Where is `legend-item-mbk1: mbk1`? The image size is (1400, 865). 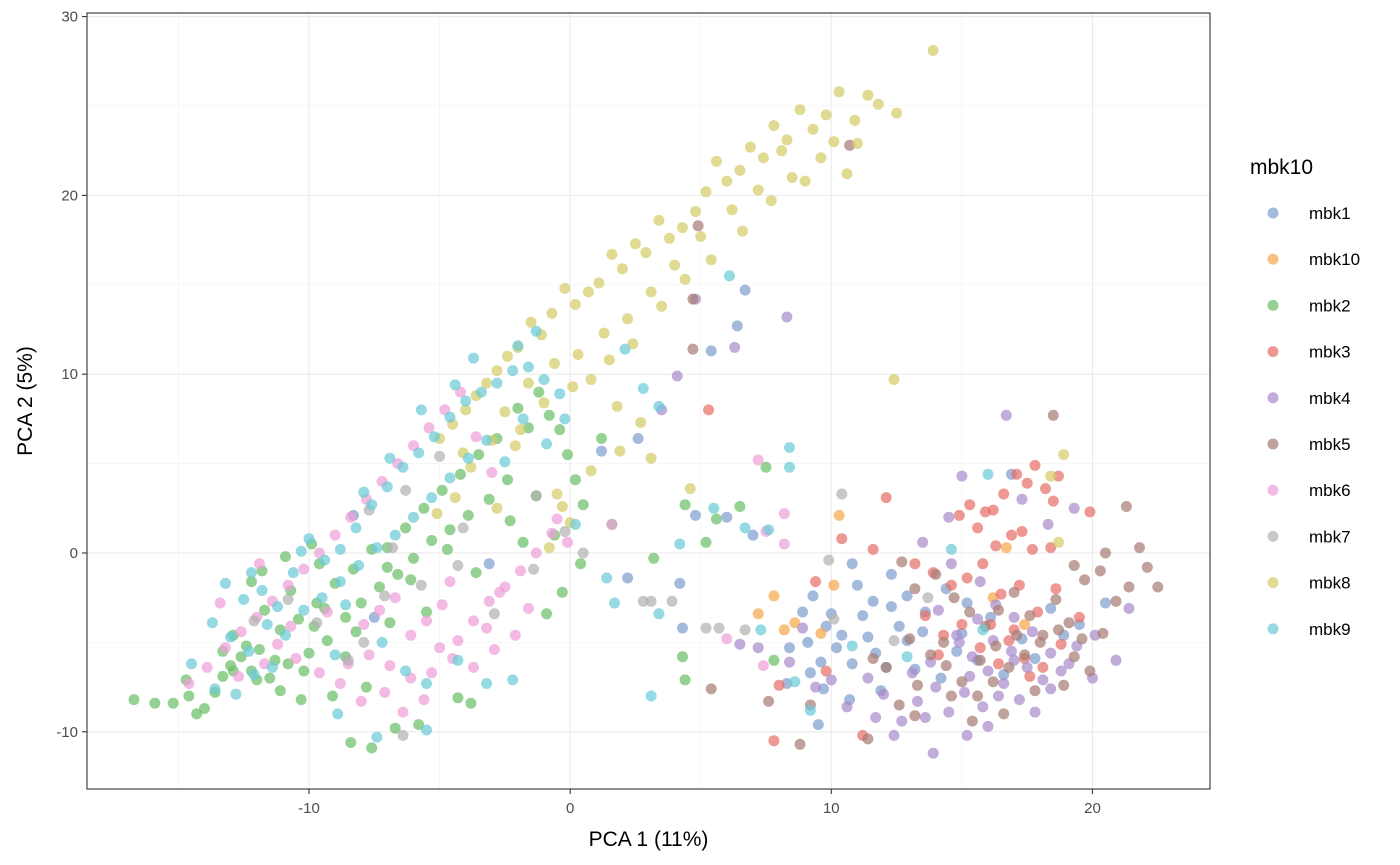
legend-item-mbk1: mbk1 is located at coordinates (1309, 213).